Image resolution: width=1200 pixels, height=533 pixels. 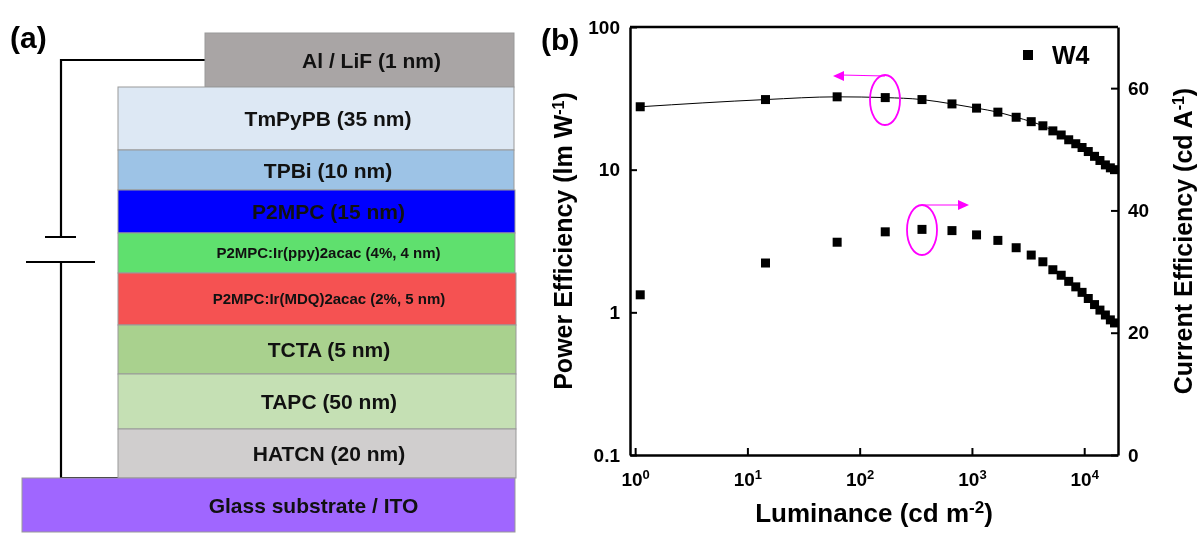 What do you see at coordinates (1071, 55) in the screenshot?
I see `legend-label: W4` at bounding box center [1071, 55].